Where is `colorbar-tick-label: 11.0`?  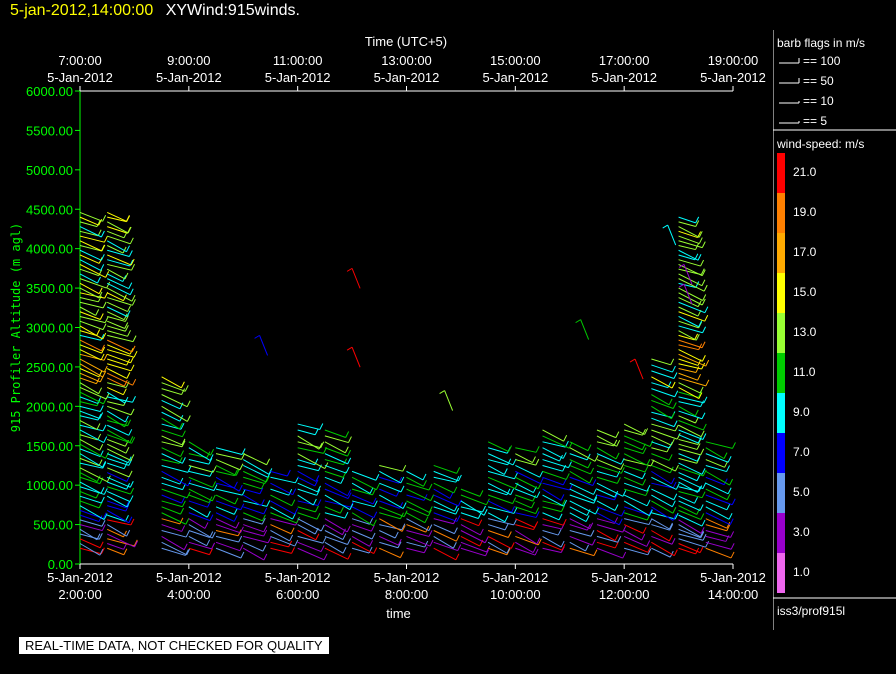
colorbar-tick-label: 11.0 is located at coordinates (804, 372).